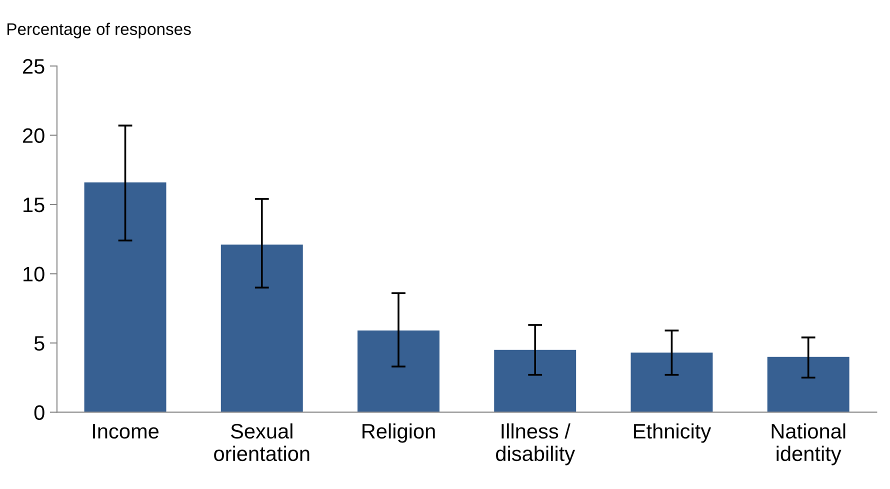 The height and width of the screenshot is (489, 890). What do you see at coordinates (262, 442) in the screenshot?
I see `x-tick-label: Sexual orientation` at bounding box center [262, 442].